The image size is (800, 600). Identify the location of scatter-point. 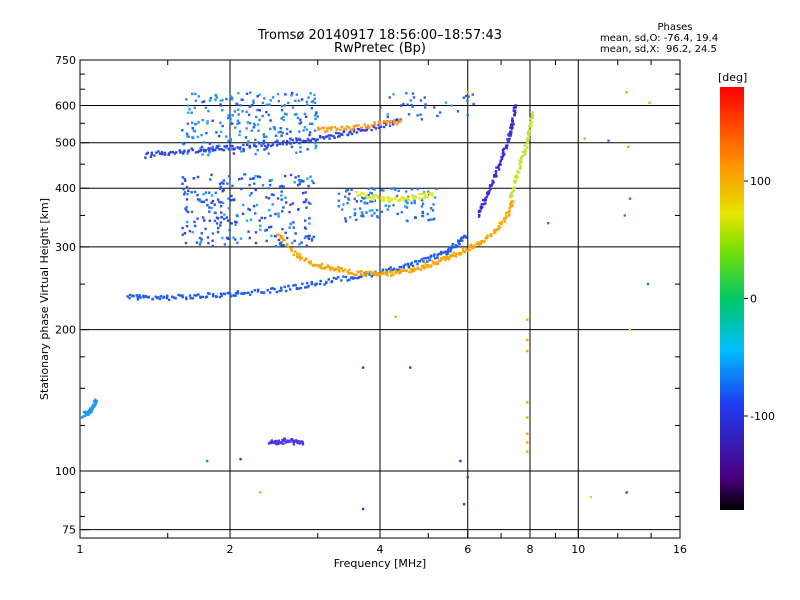
(527, 442).